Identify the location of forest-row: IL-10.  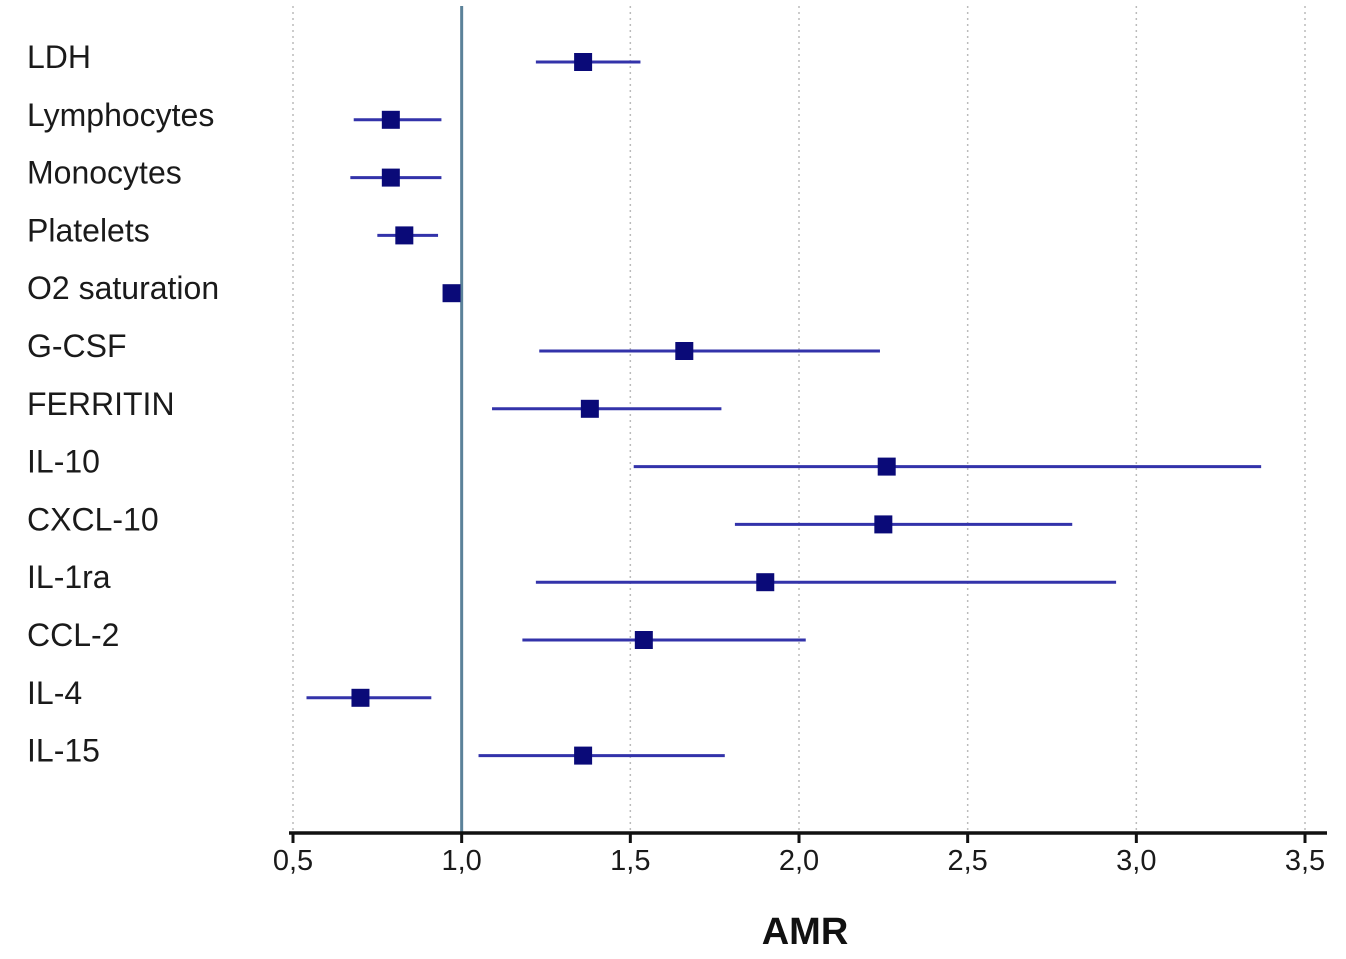
(644, 462).